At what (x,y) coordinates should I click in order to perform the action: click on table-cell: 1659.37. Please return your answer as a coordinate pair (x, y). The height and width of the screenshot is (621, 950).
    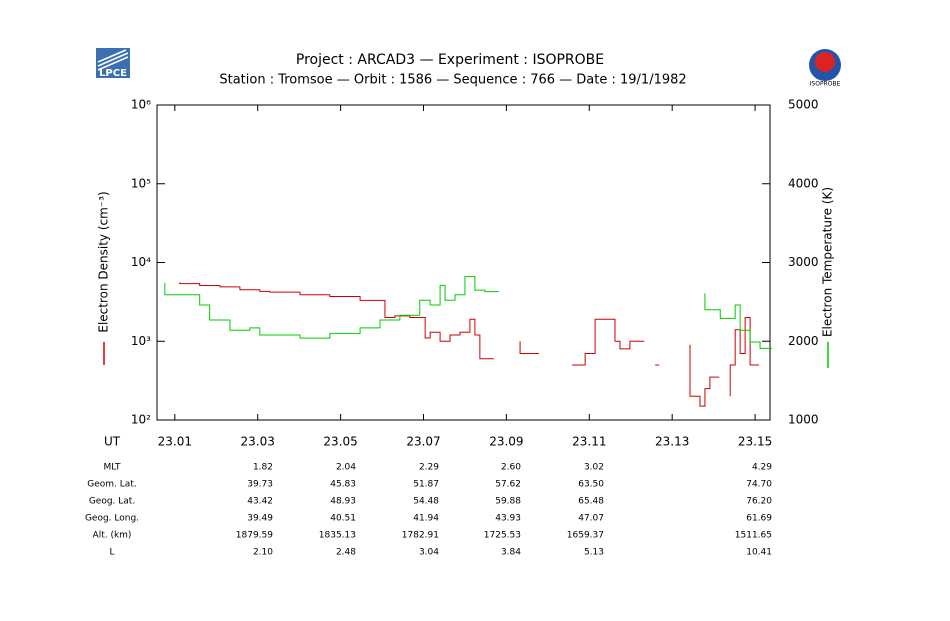
    Looking at the image, I should click on (585, 536).